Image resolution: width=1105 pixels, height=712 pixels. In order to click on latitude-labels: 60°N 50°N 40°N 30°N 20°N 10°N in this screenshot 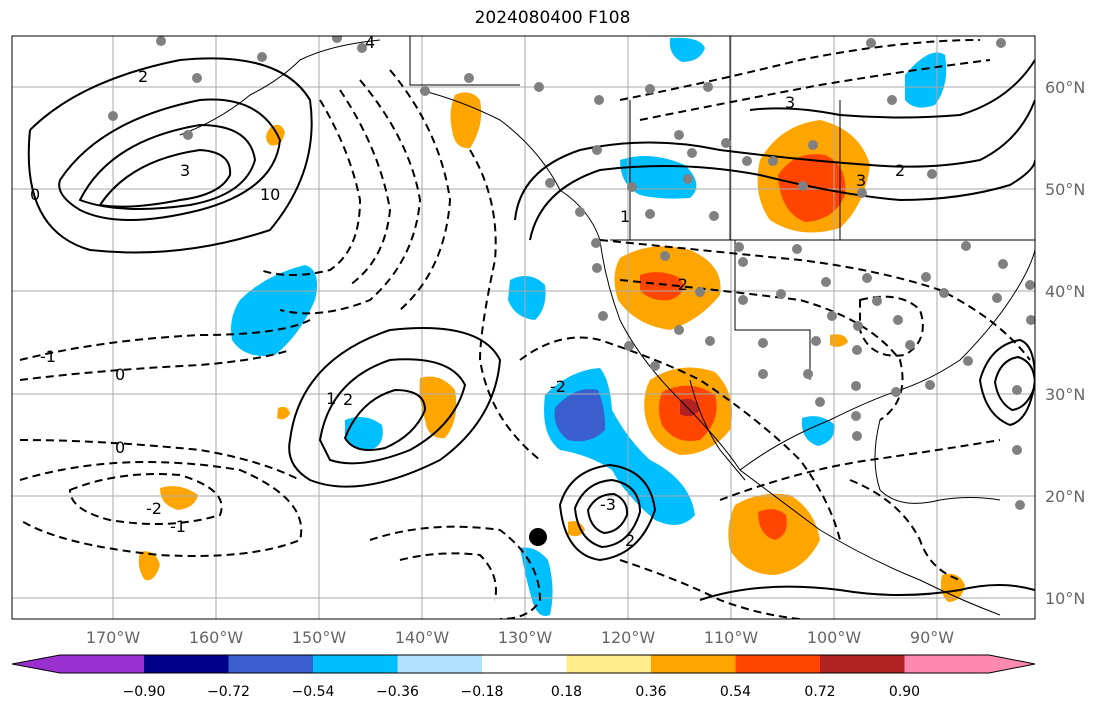, I will do `click(1065, 343)`.